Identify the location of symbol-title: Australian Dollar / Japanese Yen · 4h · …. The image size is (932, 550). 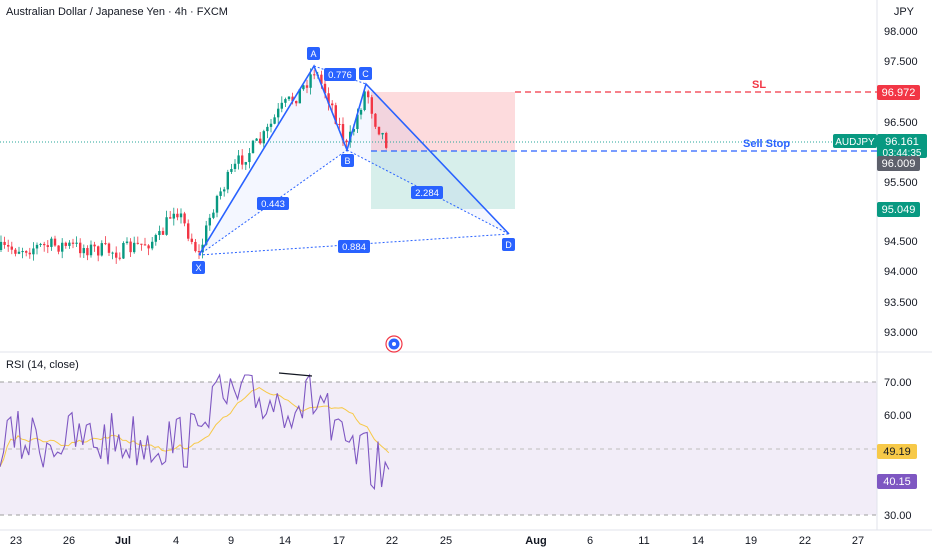
(117, 12).